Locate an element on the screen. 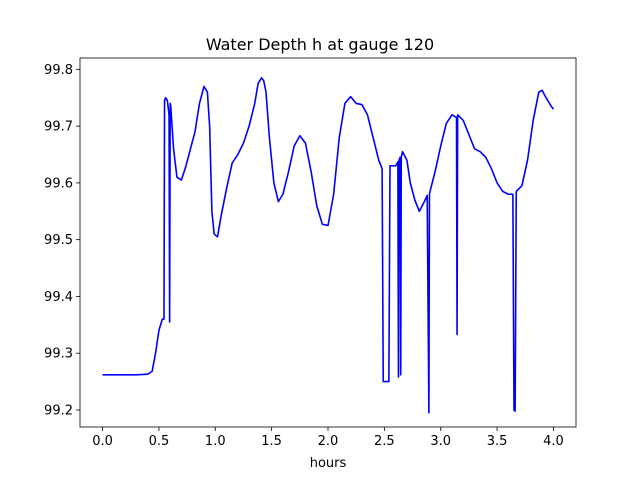 This screenshot has width=640, height=480. x-tick-label: 1.0 is located at coordinates (215, 441).